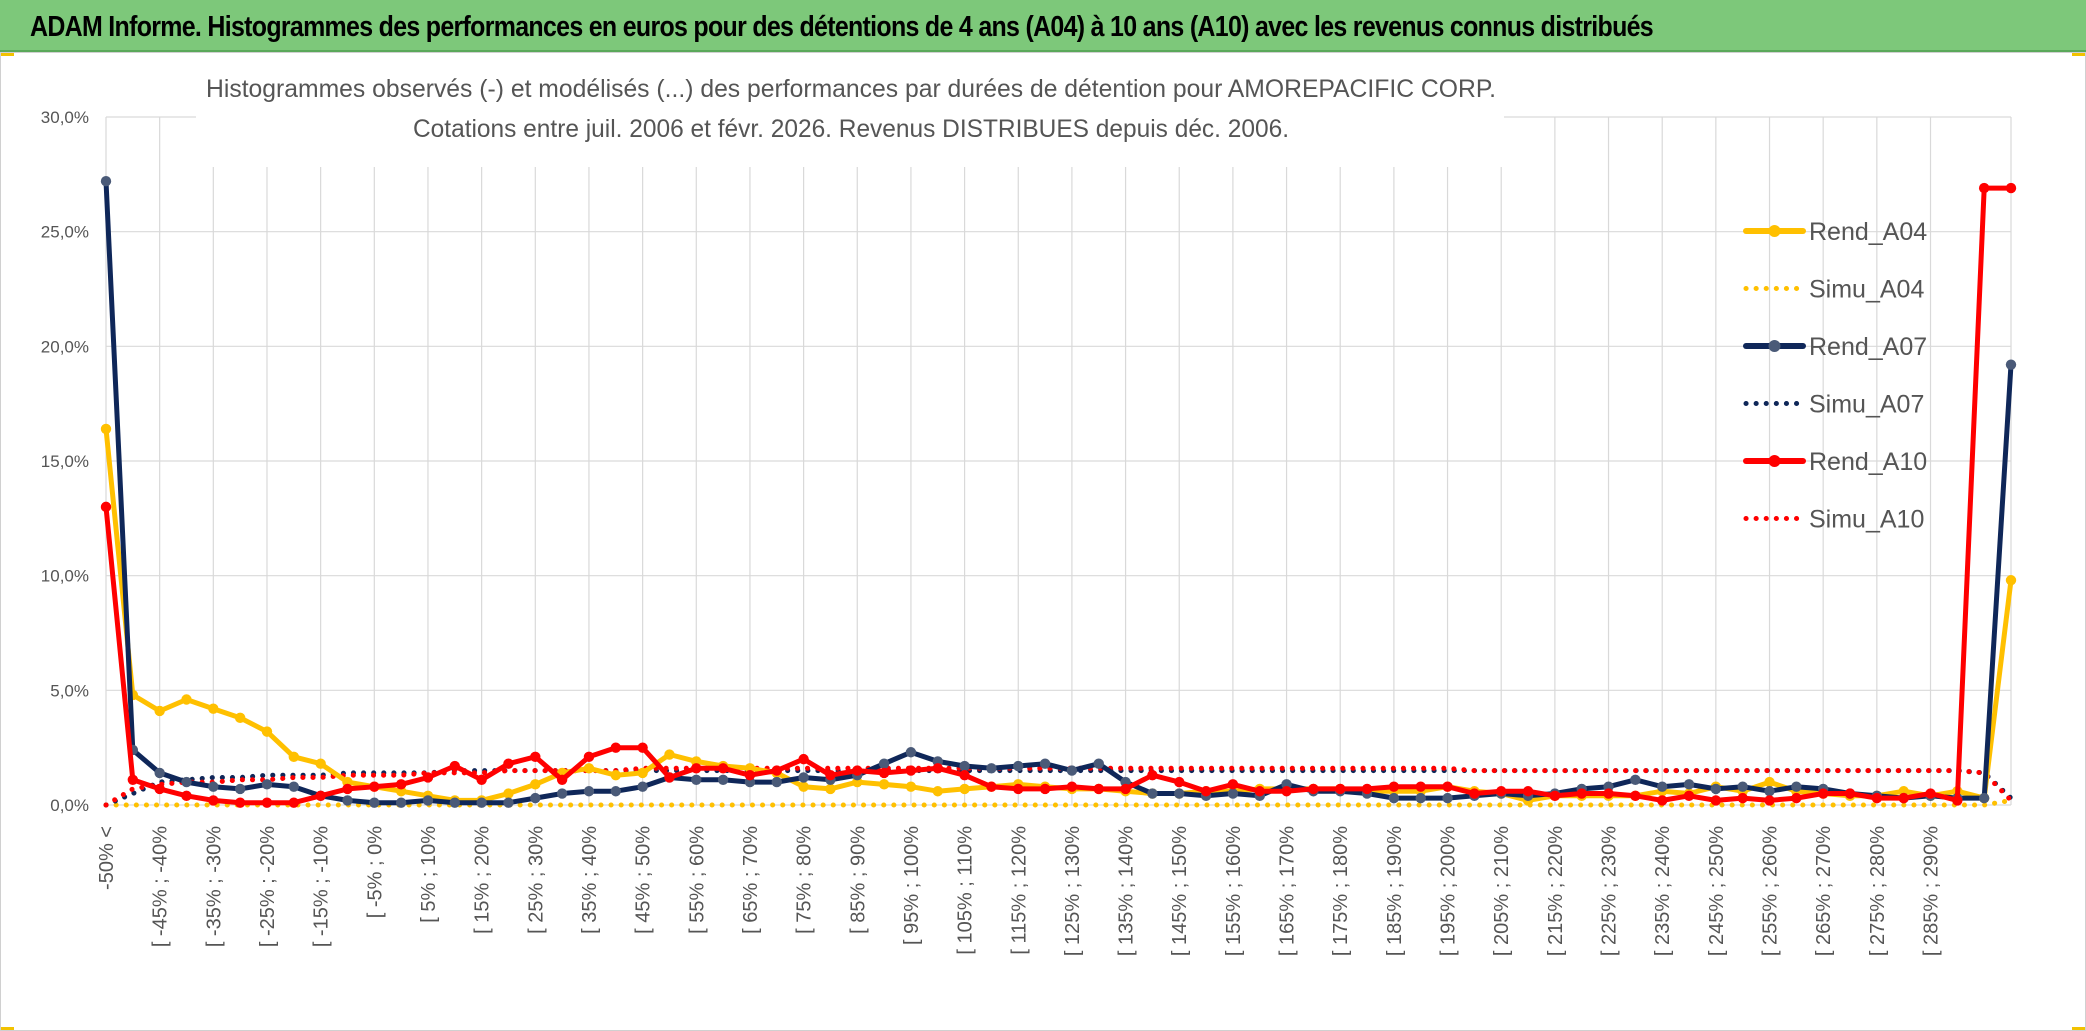 The width and height of the screenshot is (2086, 1031). What do you see at coordinates (214, 886) in the screenshot?
I see `x-tick-label: [ -35% ; -30%` at bounding box center [214, 886].